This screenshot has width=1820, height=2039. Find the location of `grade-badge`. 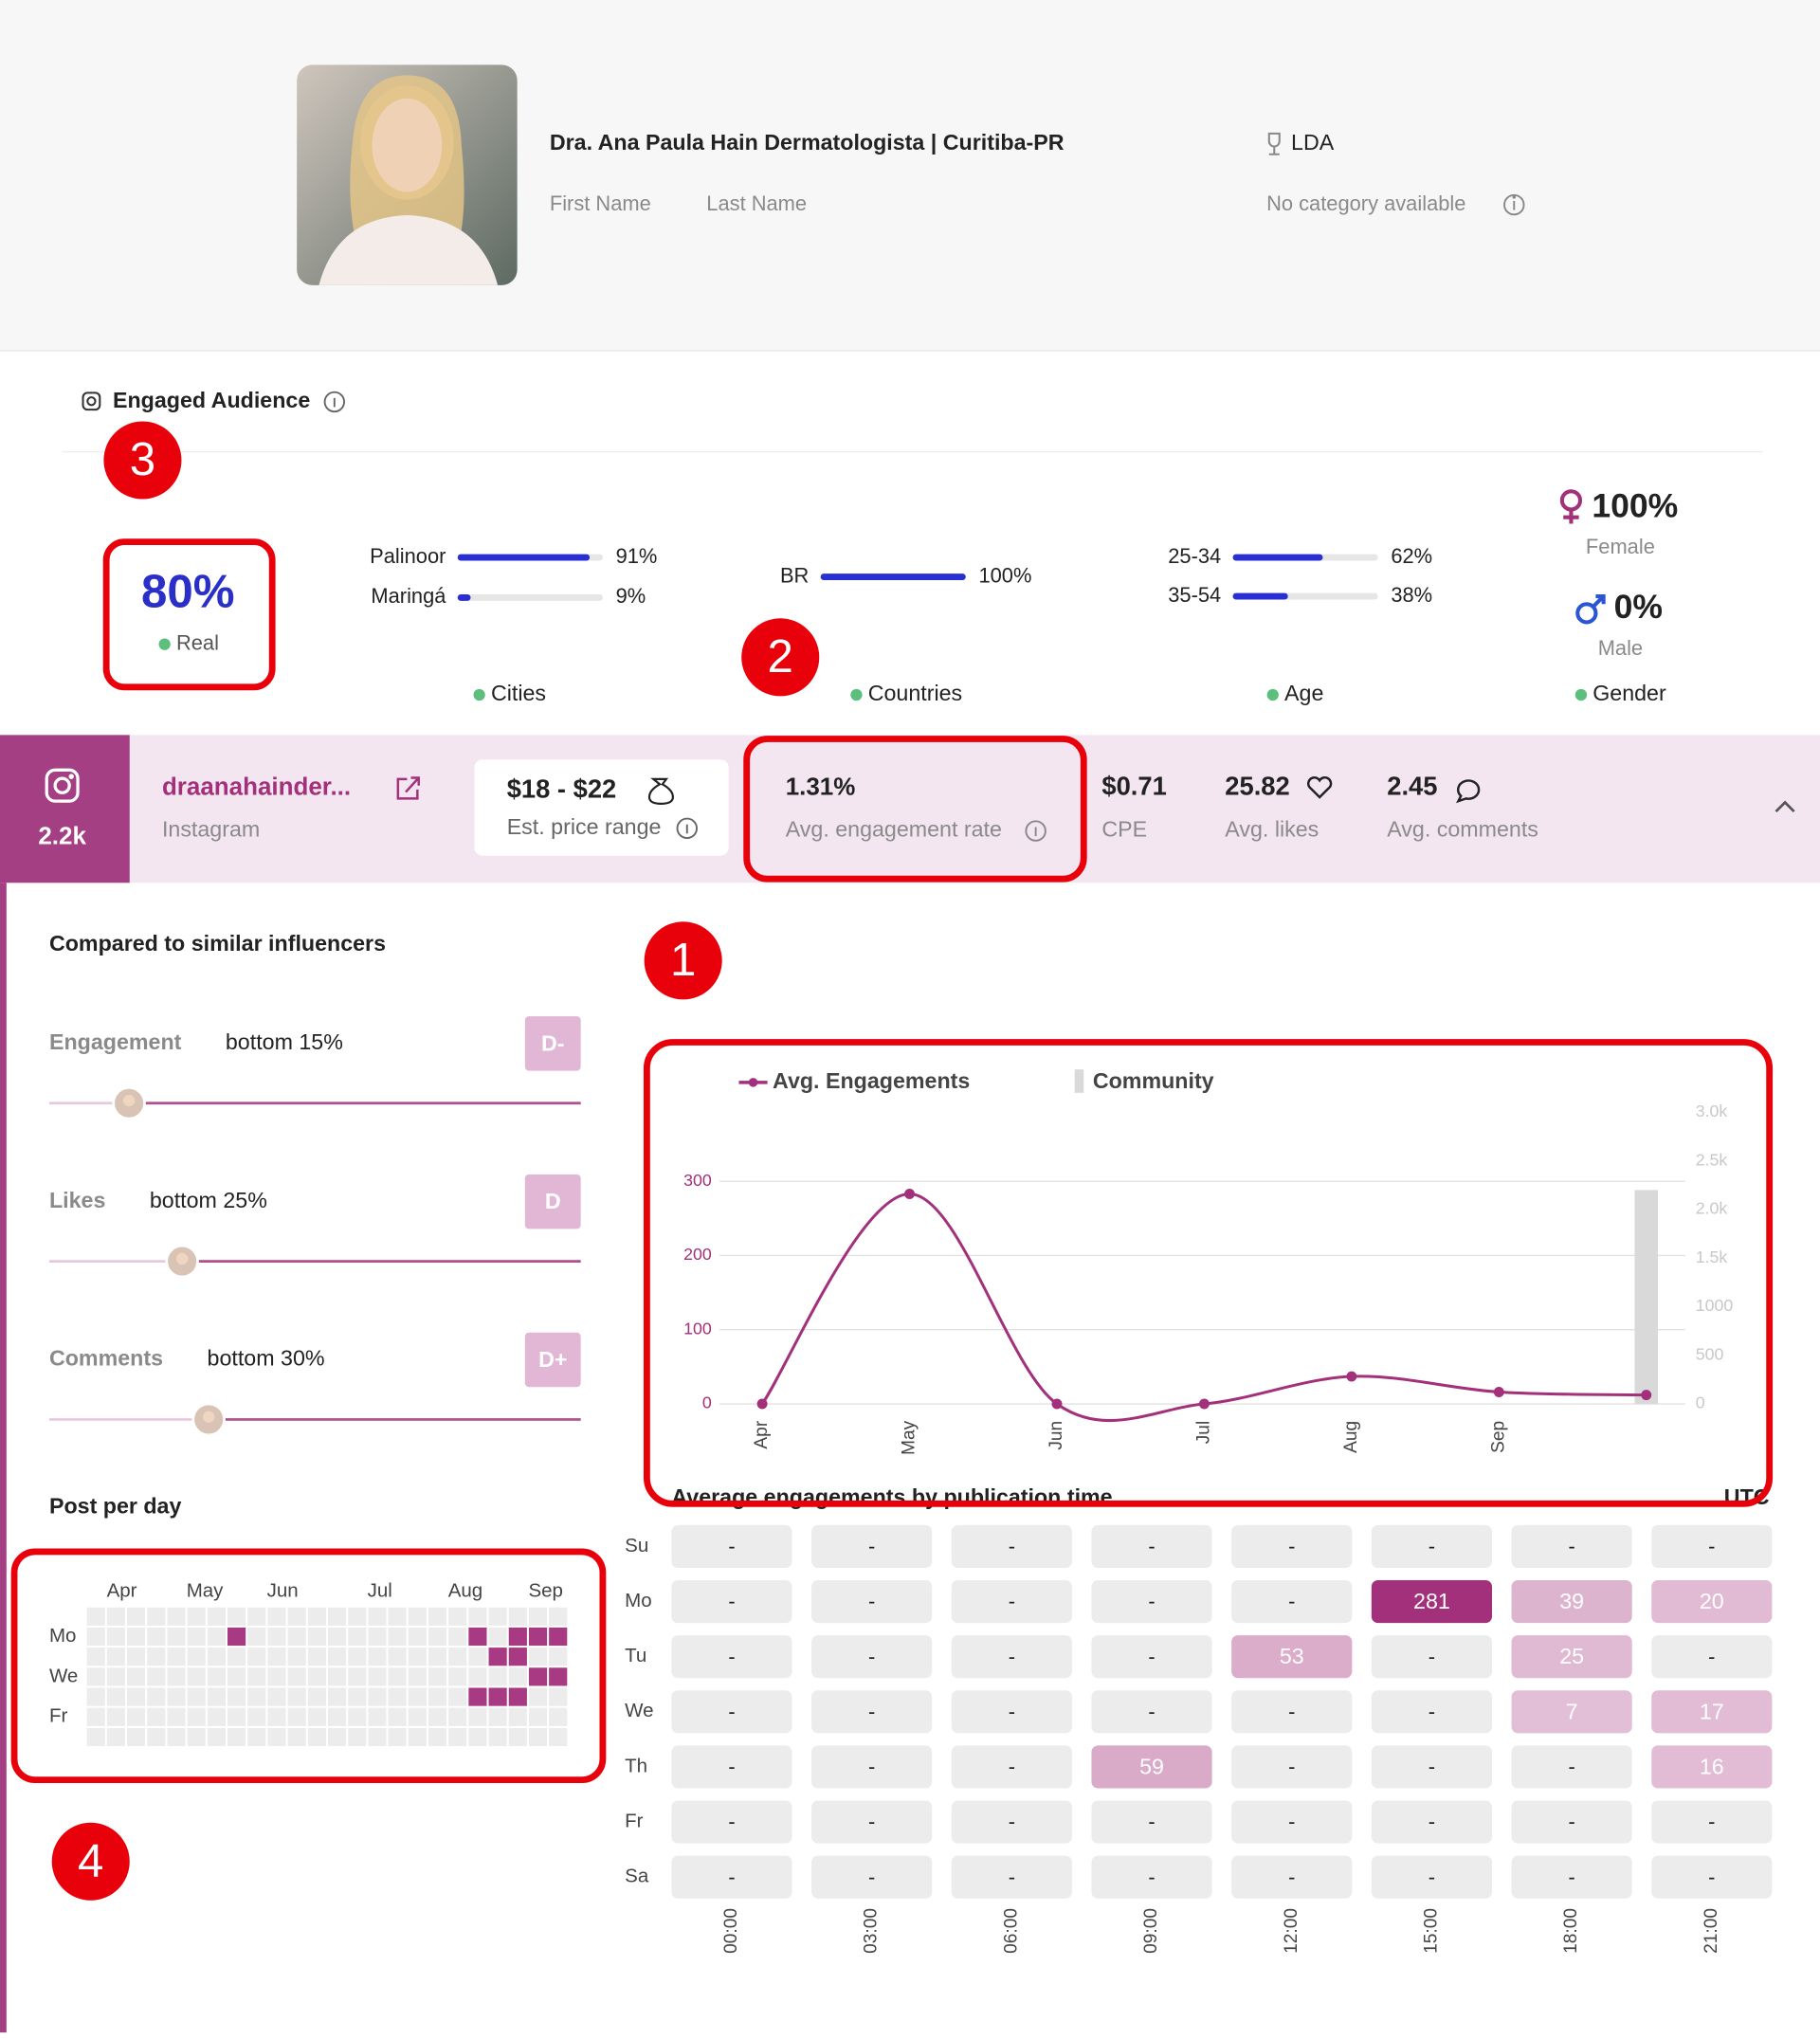

grade-badge is located at coordinates (552, 1043).